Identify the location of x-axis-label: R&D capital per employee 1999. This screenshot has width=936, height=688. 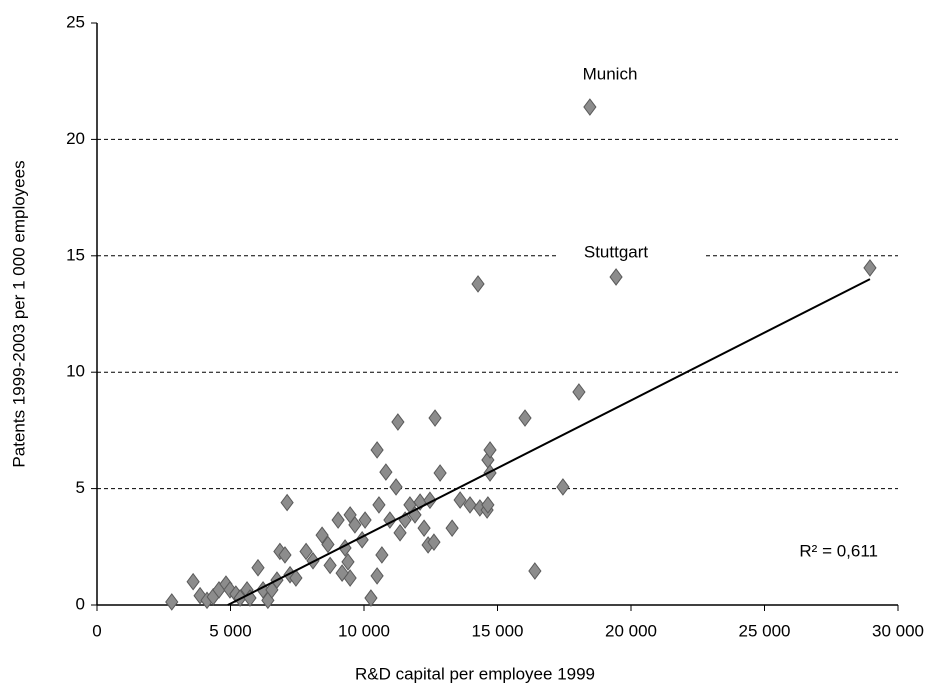
(475, 673).